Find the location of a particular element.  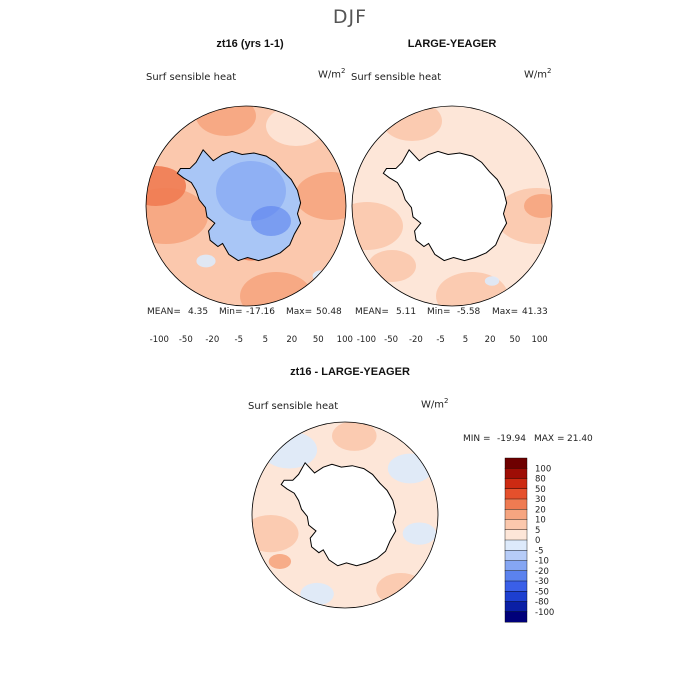

colorbar-level-label: 100 is located at coordinates (543, 469).